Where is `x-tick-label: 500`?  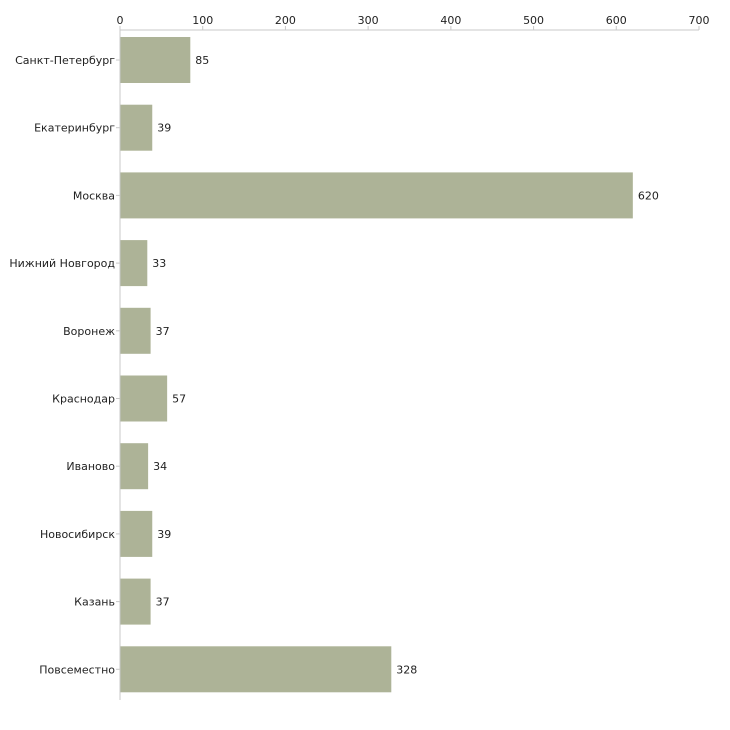
x-tick-label: 500 is located at coordinates (533, 20).